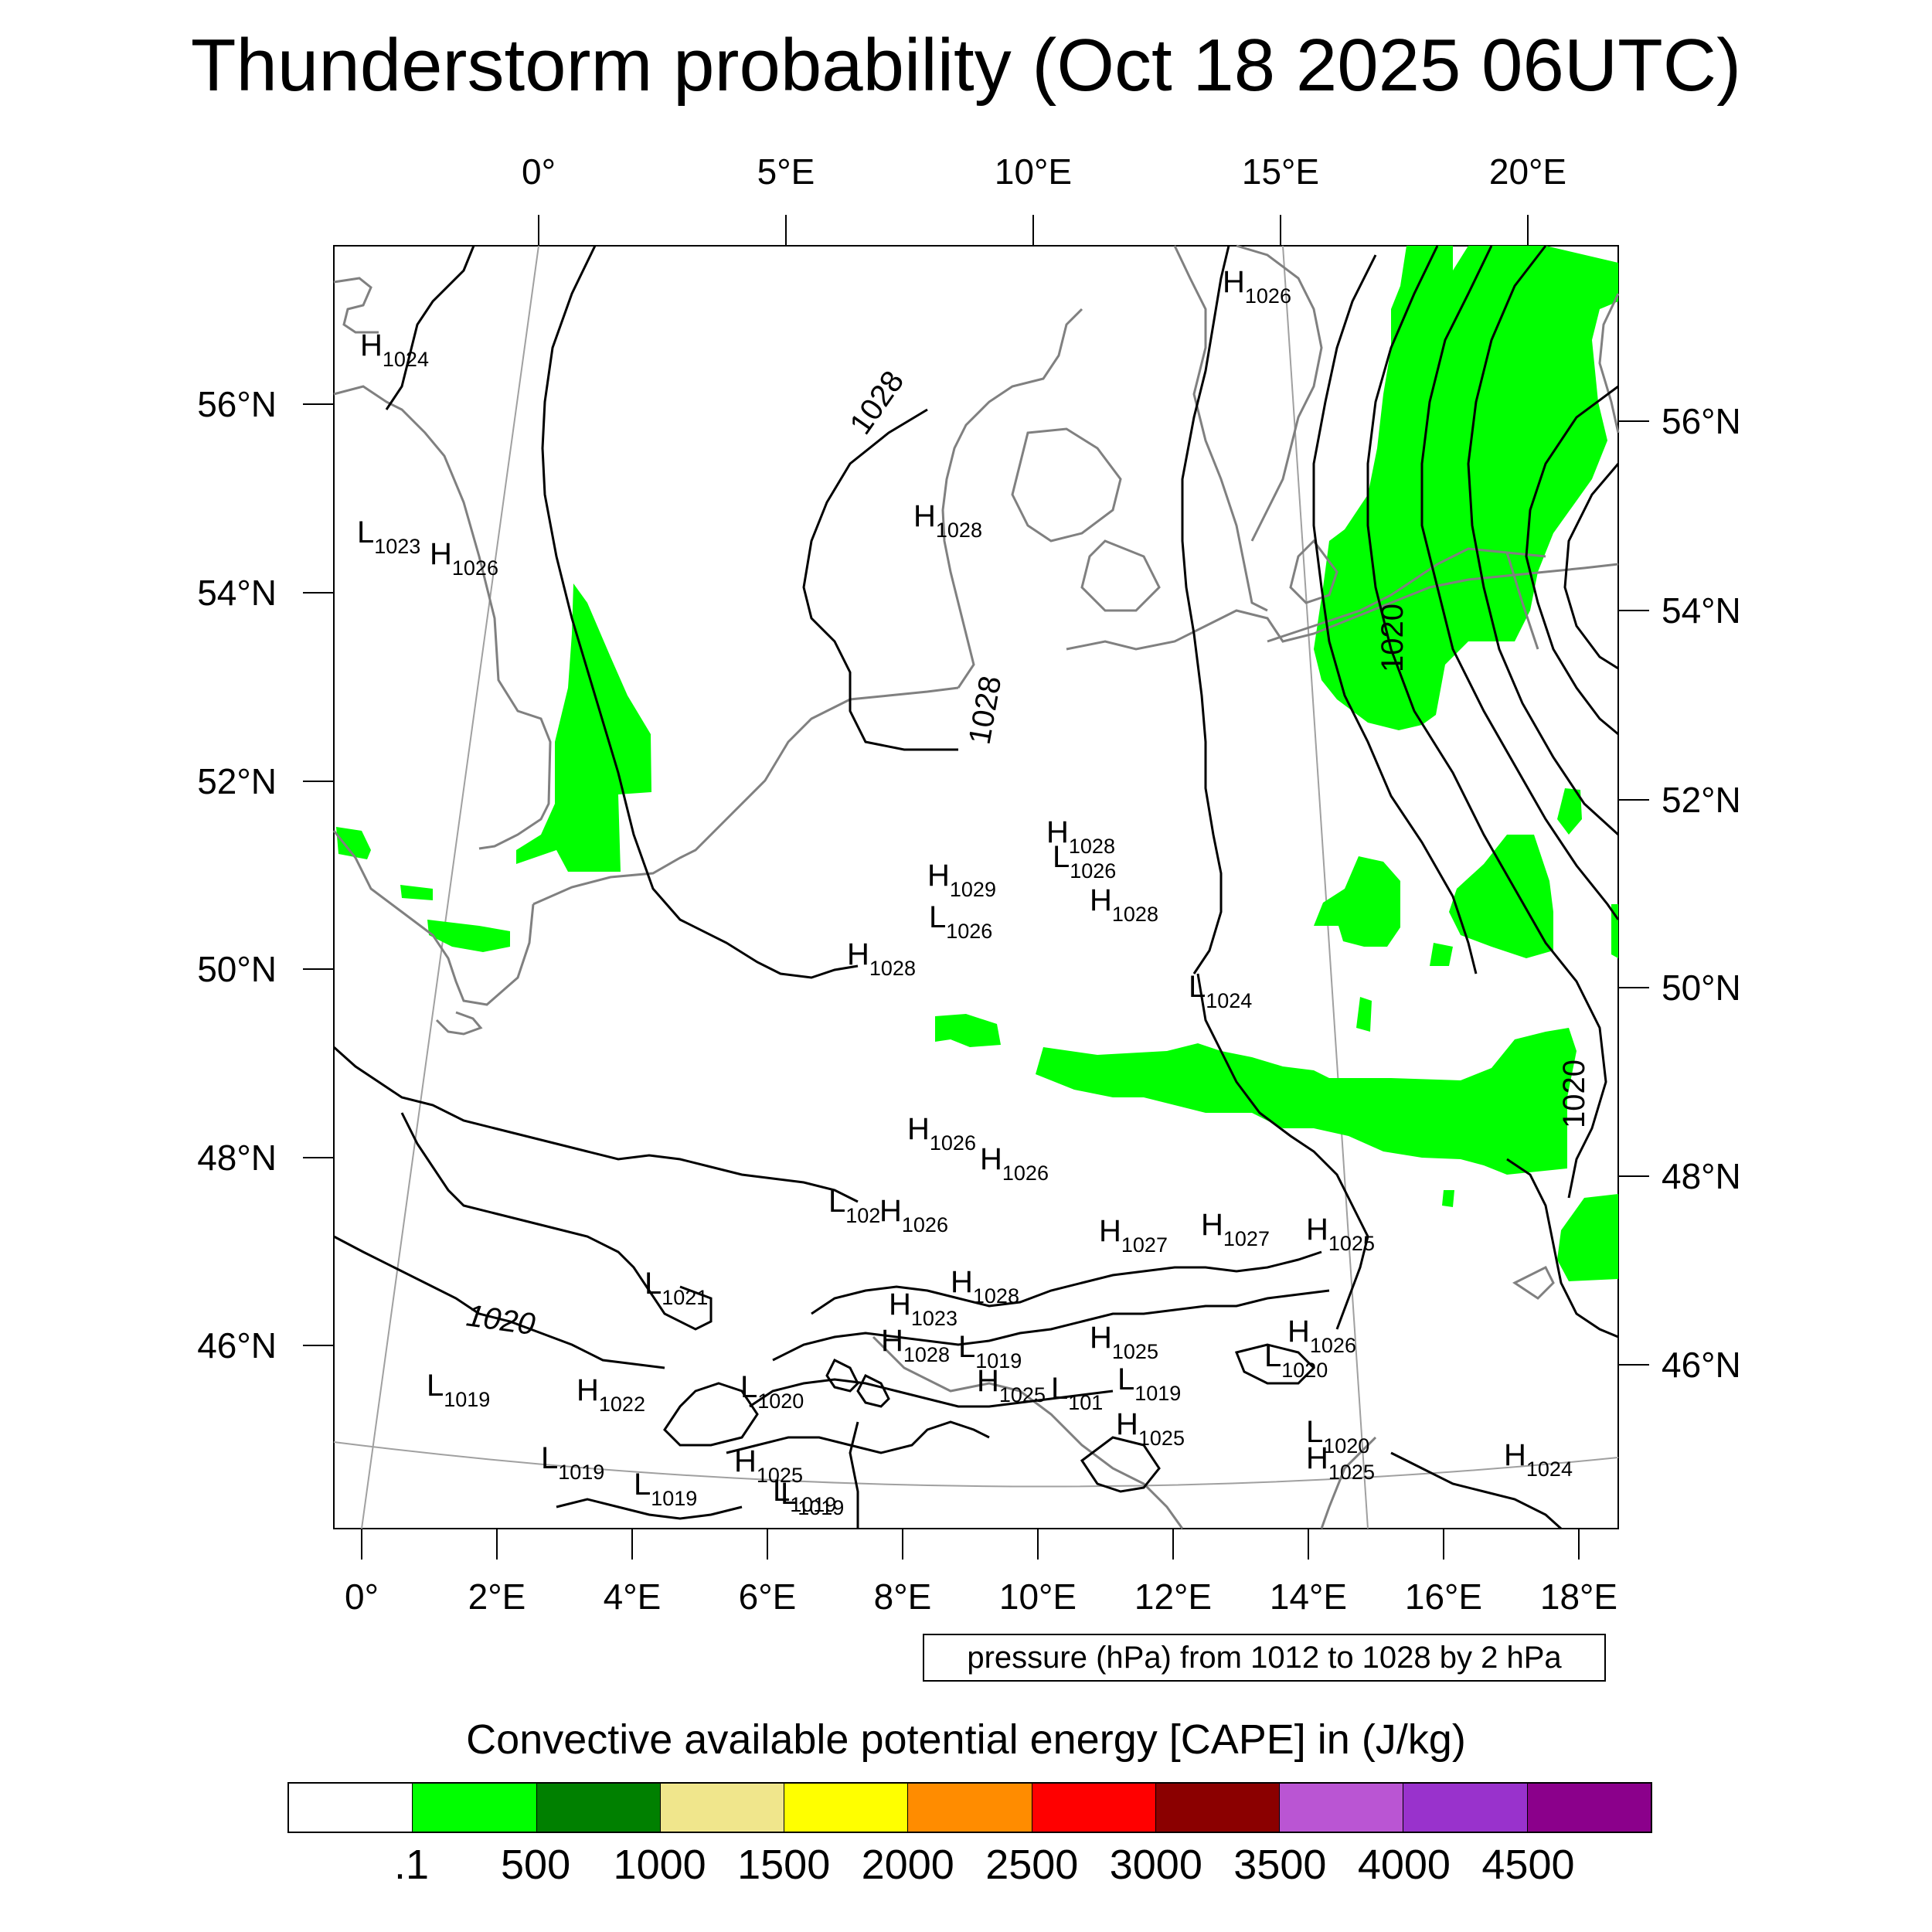 The image size is (1932, 1932). Describe the element at coordinates (786, 171) in the screenshot. I see `lon-label: 5°E` at that location.